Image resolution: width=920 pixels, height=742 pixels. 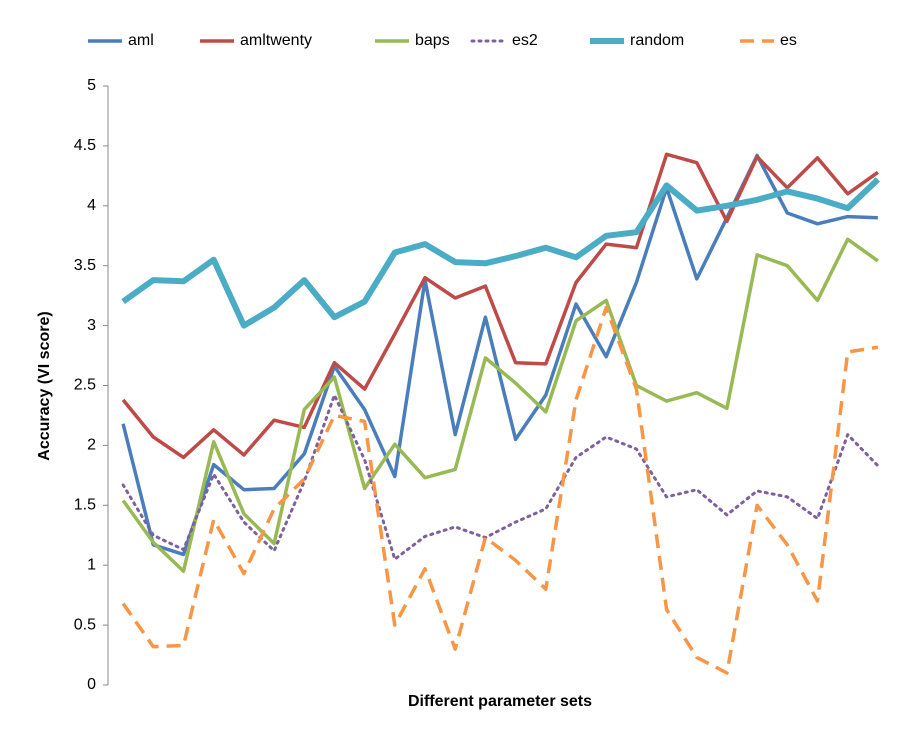 I want to click on legend-label: aml, so click(x=141, y=40).